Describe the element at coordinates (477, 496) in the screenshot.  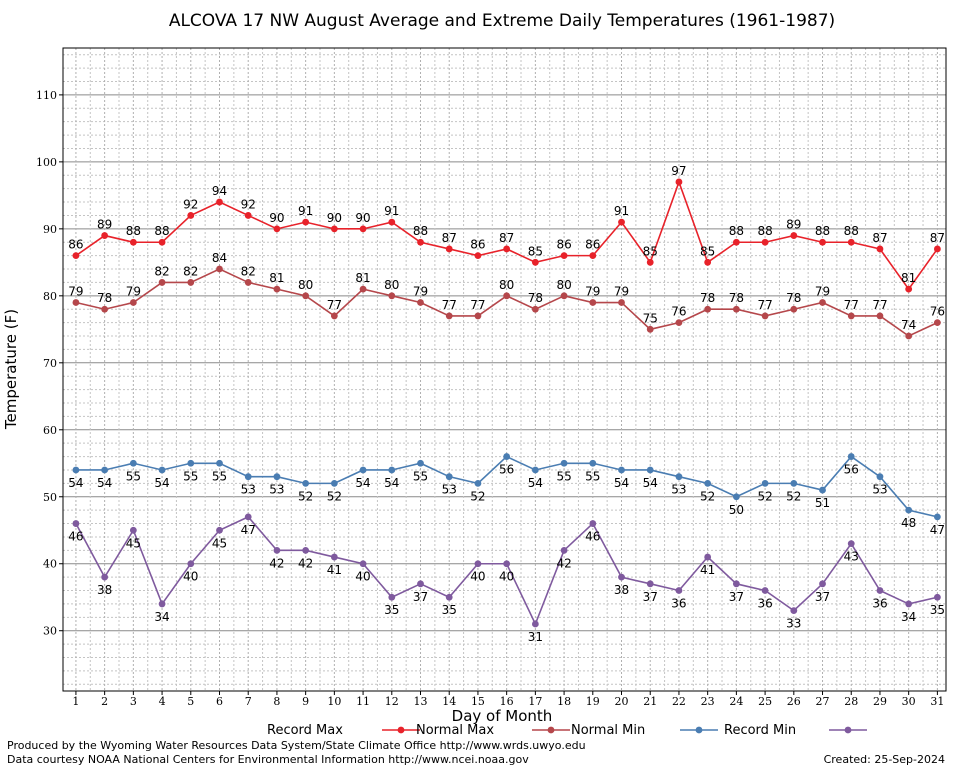
I see `data-label: 52` at that location.